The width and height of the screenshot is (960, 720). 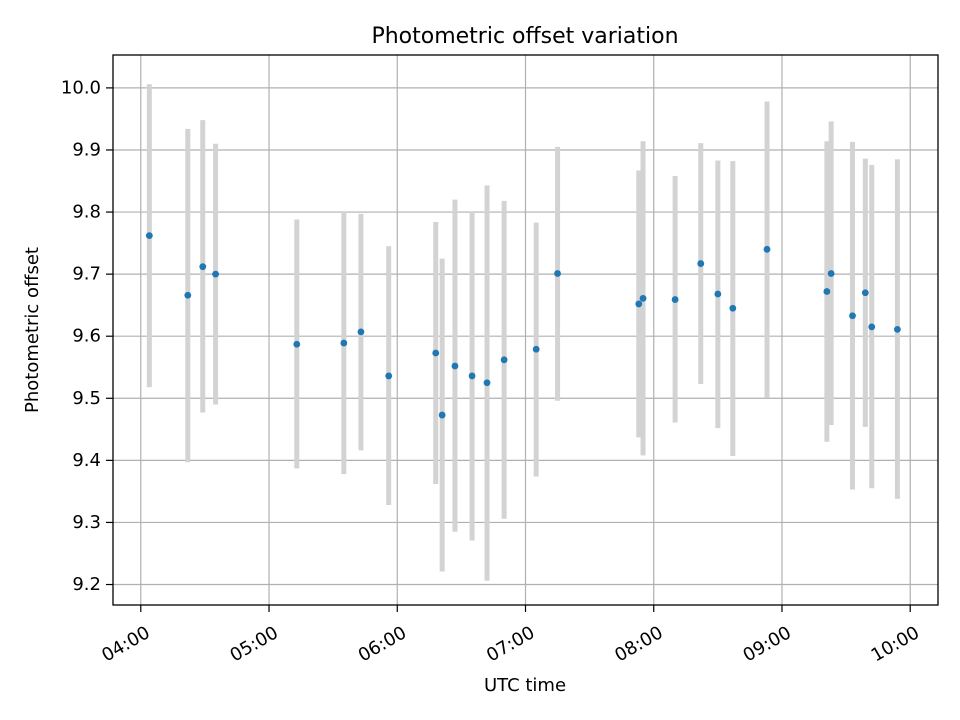 I want to click on y-tick-label: 9.8, so click(x=86, y=212).